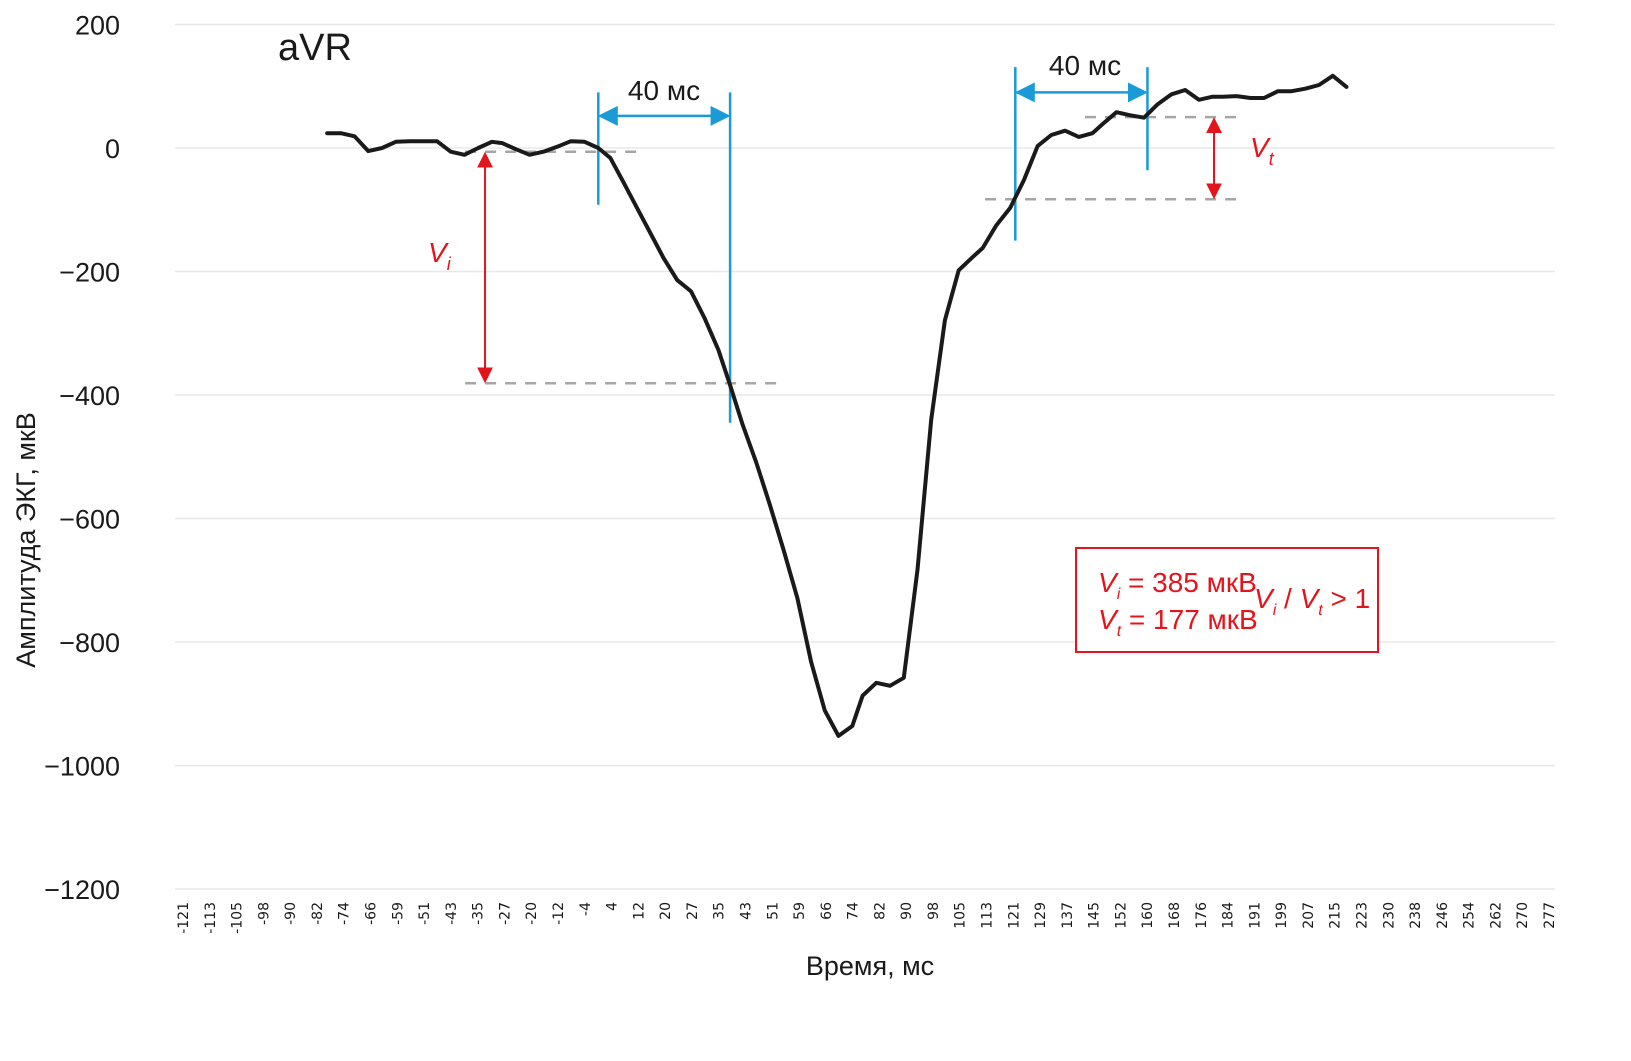 The image size is (1631, 1061). I want to click on y-axis-ticks: 200 0 −200 −400 −600 −800 −1000 −1200, so click(82, 458).